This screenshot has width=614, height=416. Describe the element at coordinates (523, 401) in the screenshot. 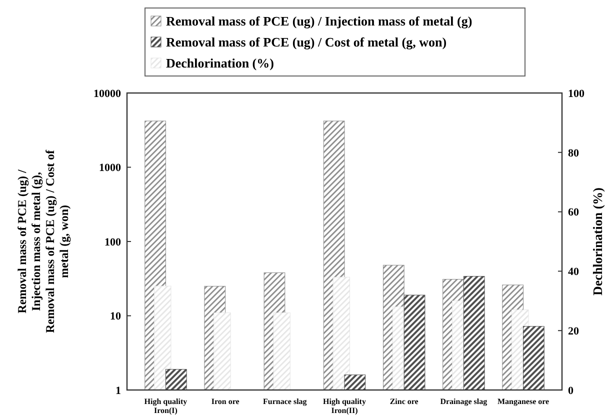

I see `x-tick-label: Manganese ore` at that location.